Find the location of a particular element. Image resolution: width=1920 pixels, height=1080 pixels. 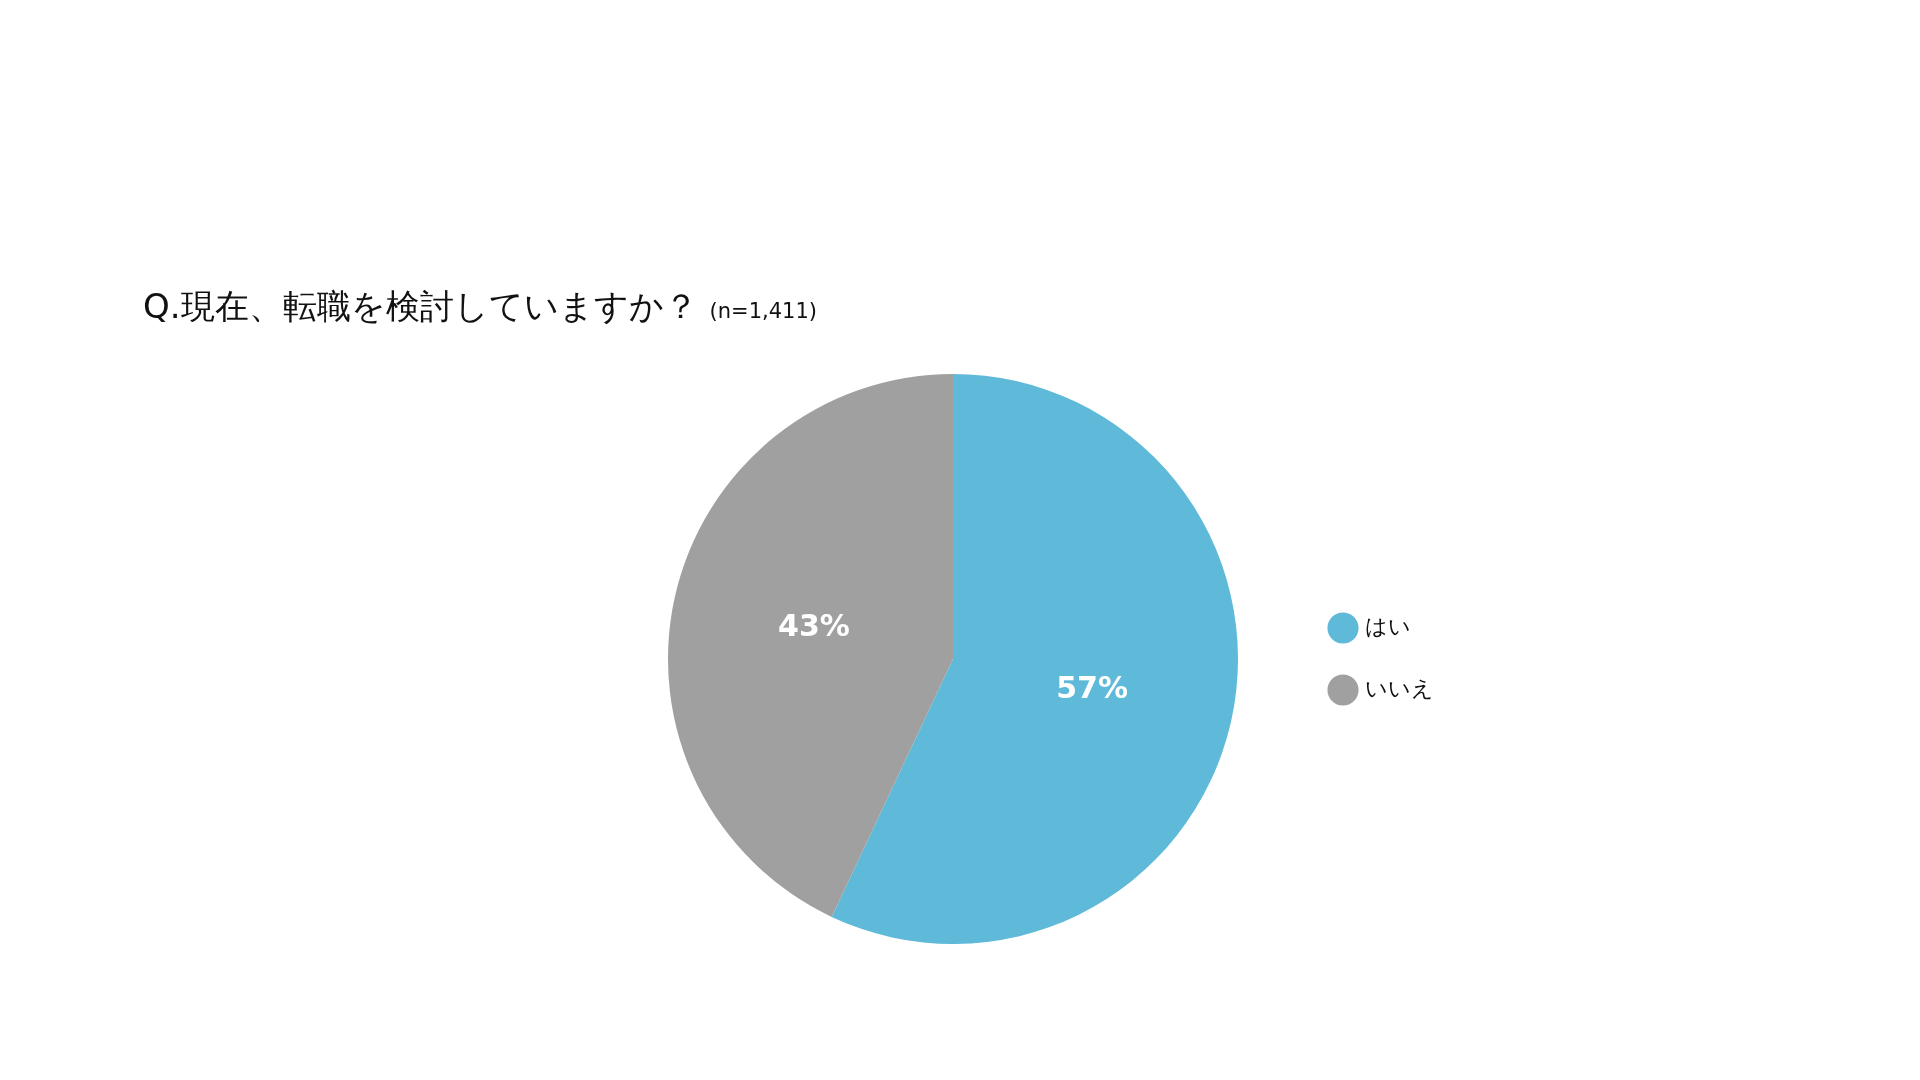

legend-label: いいえ is located at coordinates (1399, 688).